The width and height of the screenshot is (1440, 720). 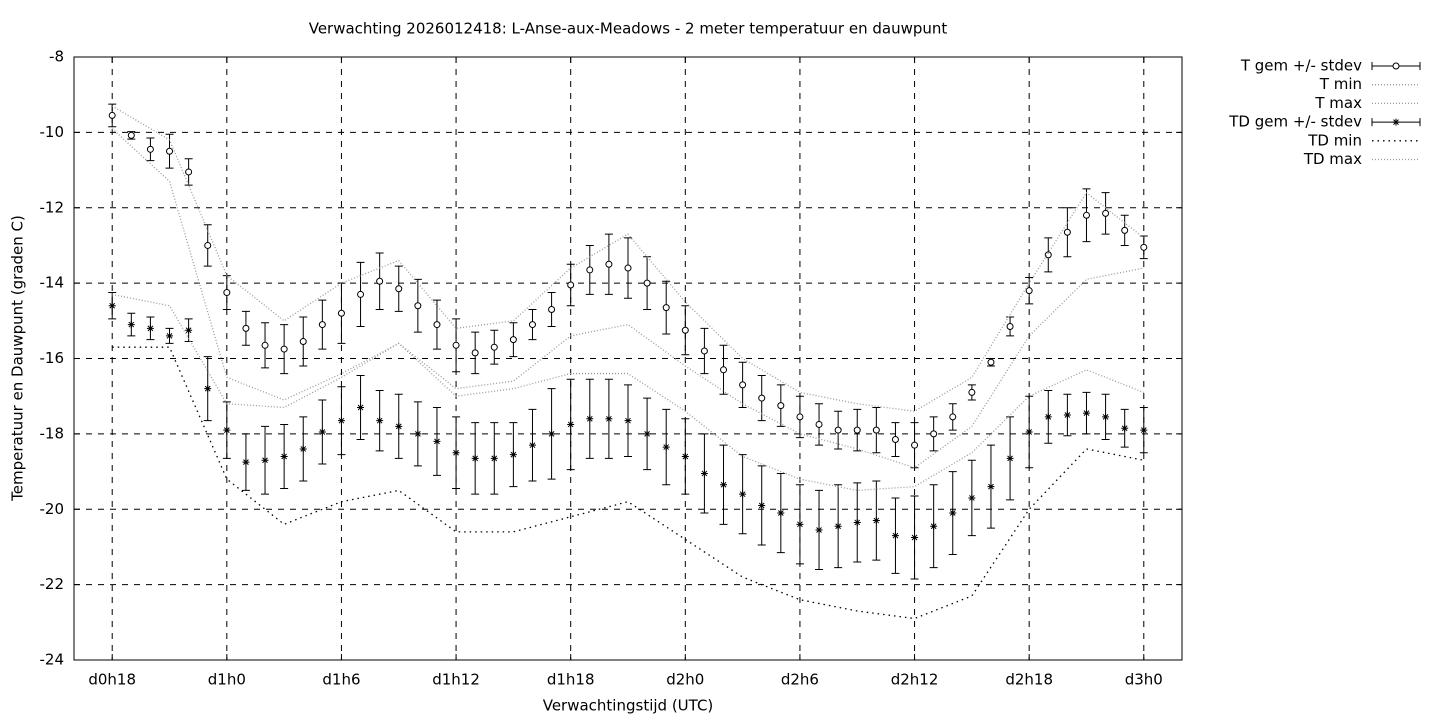 I want to click on x-tick-label: d1h12, so click(x=456, y=680).